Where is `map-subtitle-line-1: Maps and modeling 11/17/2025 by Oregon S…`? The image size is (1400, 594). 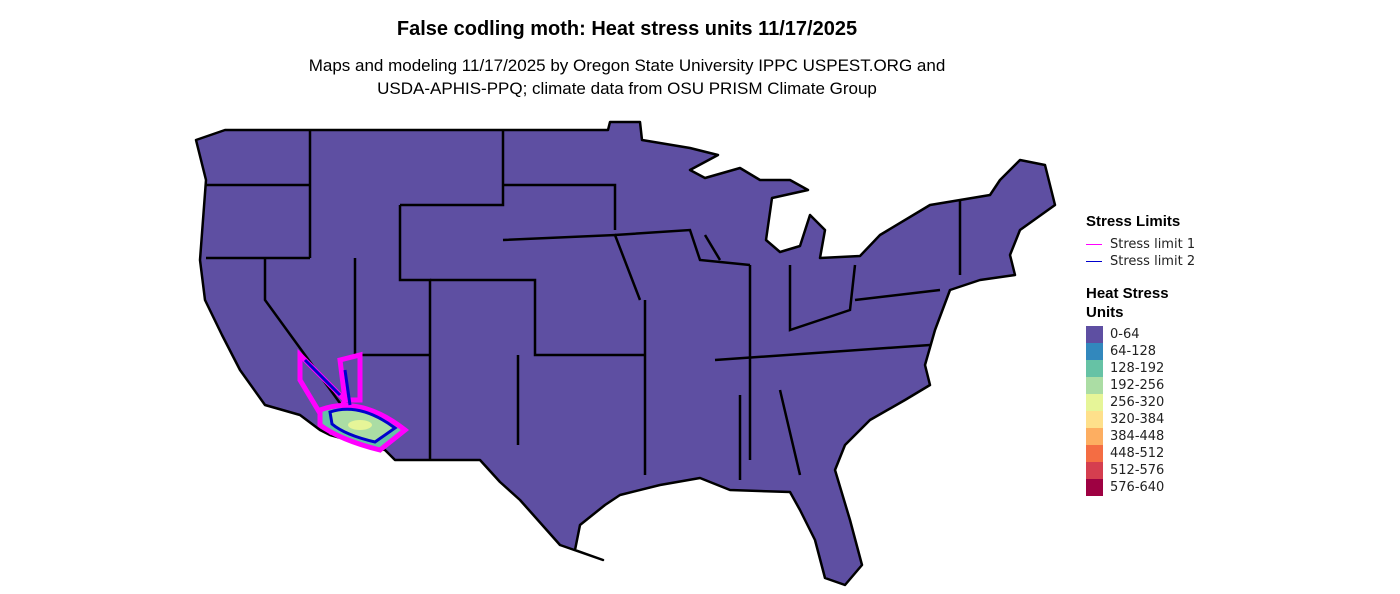 map-subtitle-line-1: Maps and modeling 11/17/2025 by Oregon S… is located at coordinates (627, 65).